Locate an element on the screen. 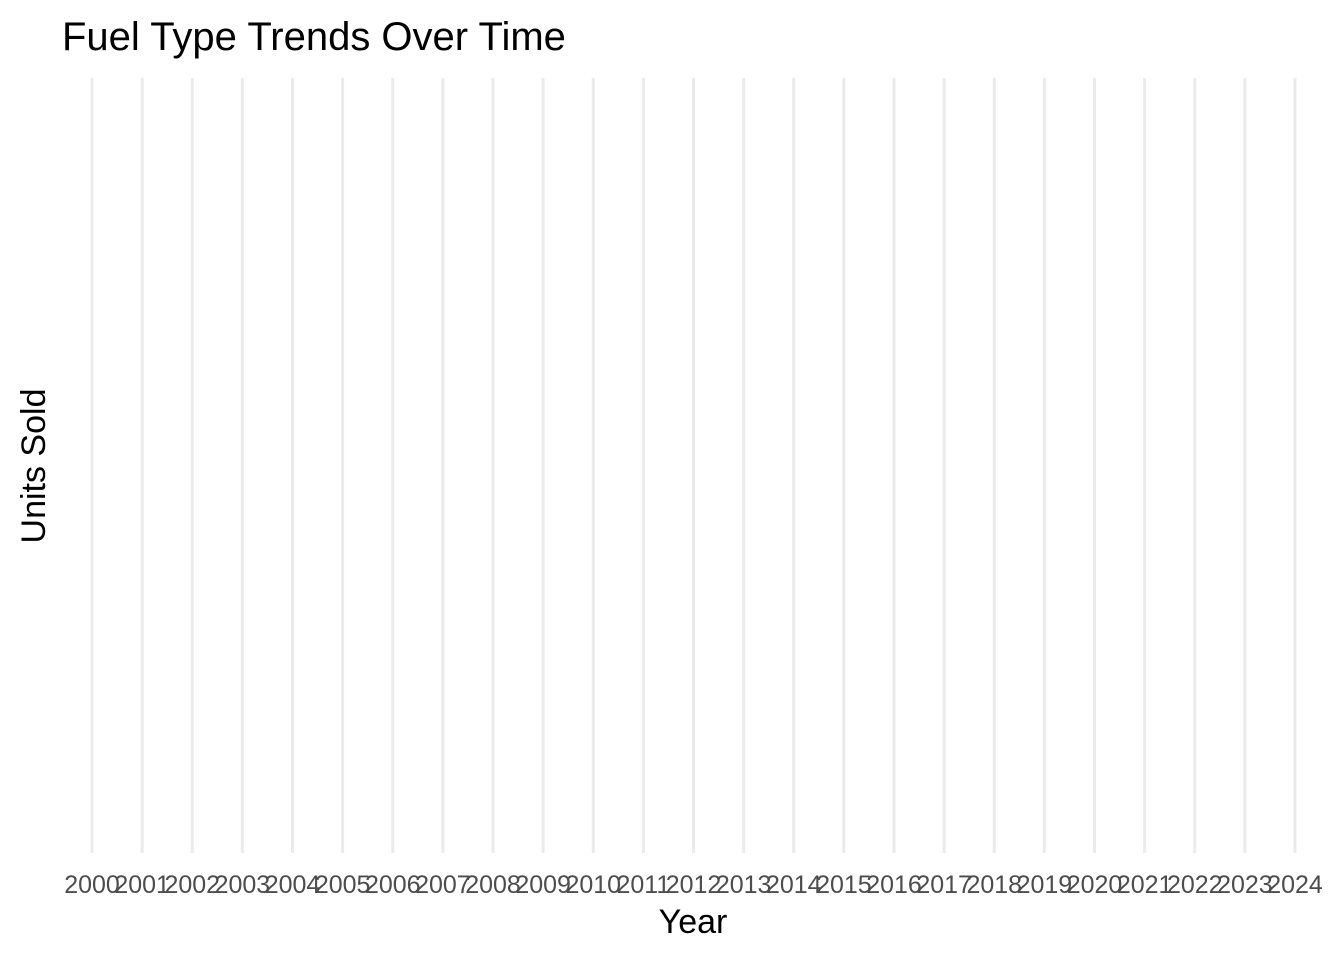 Image resolution: width=1344 pixels, height=960 pixels. x-tick-label: 2009 is located at coordinates (543, 885).